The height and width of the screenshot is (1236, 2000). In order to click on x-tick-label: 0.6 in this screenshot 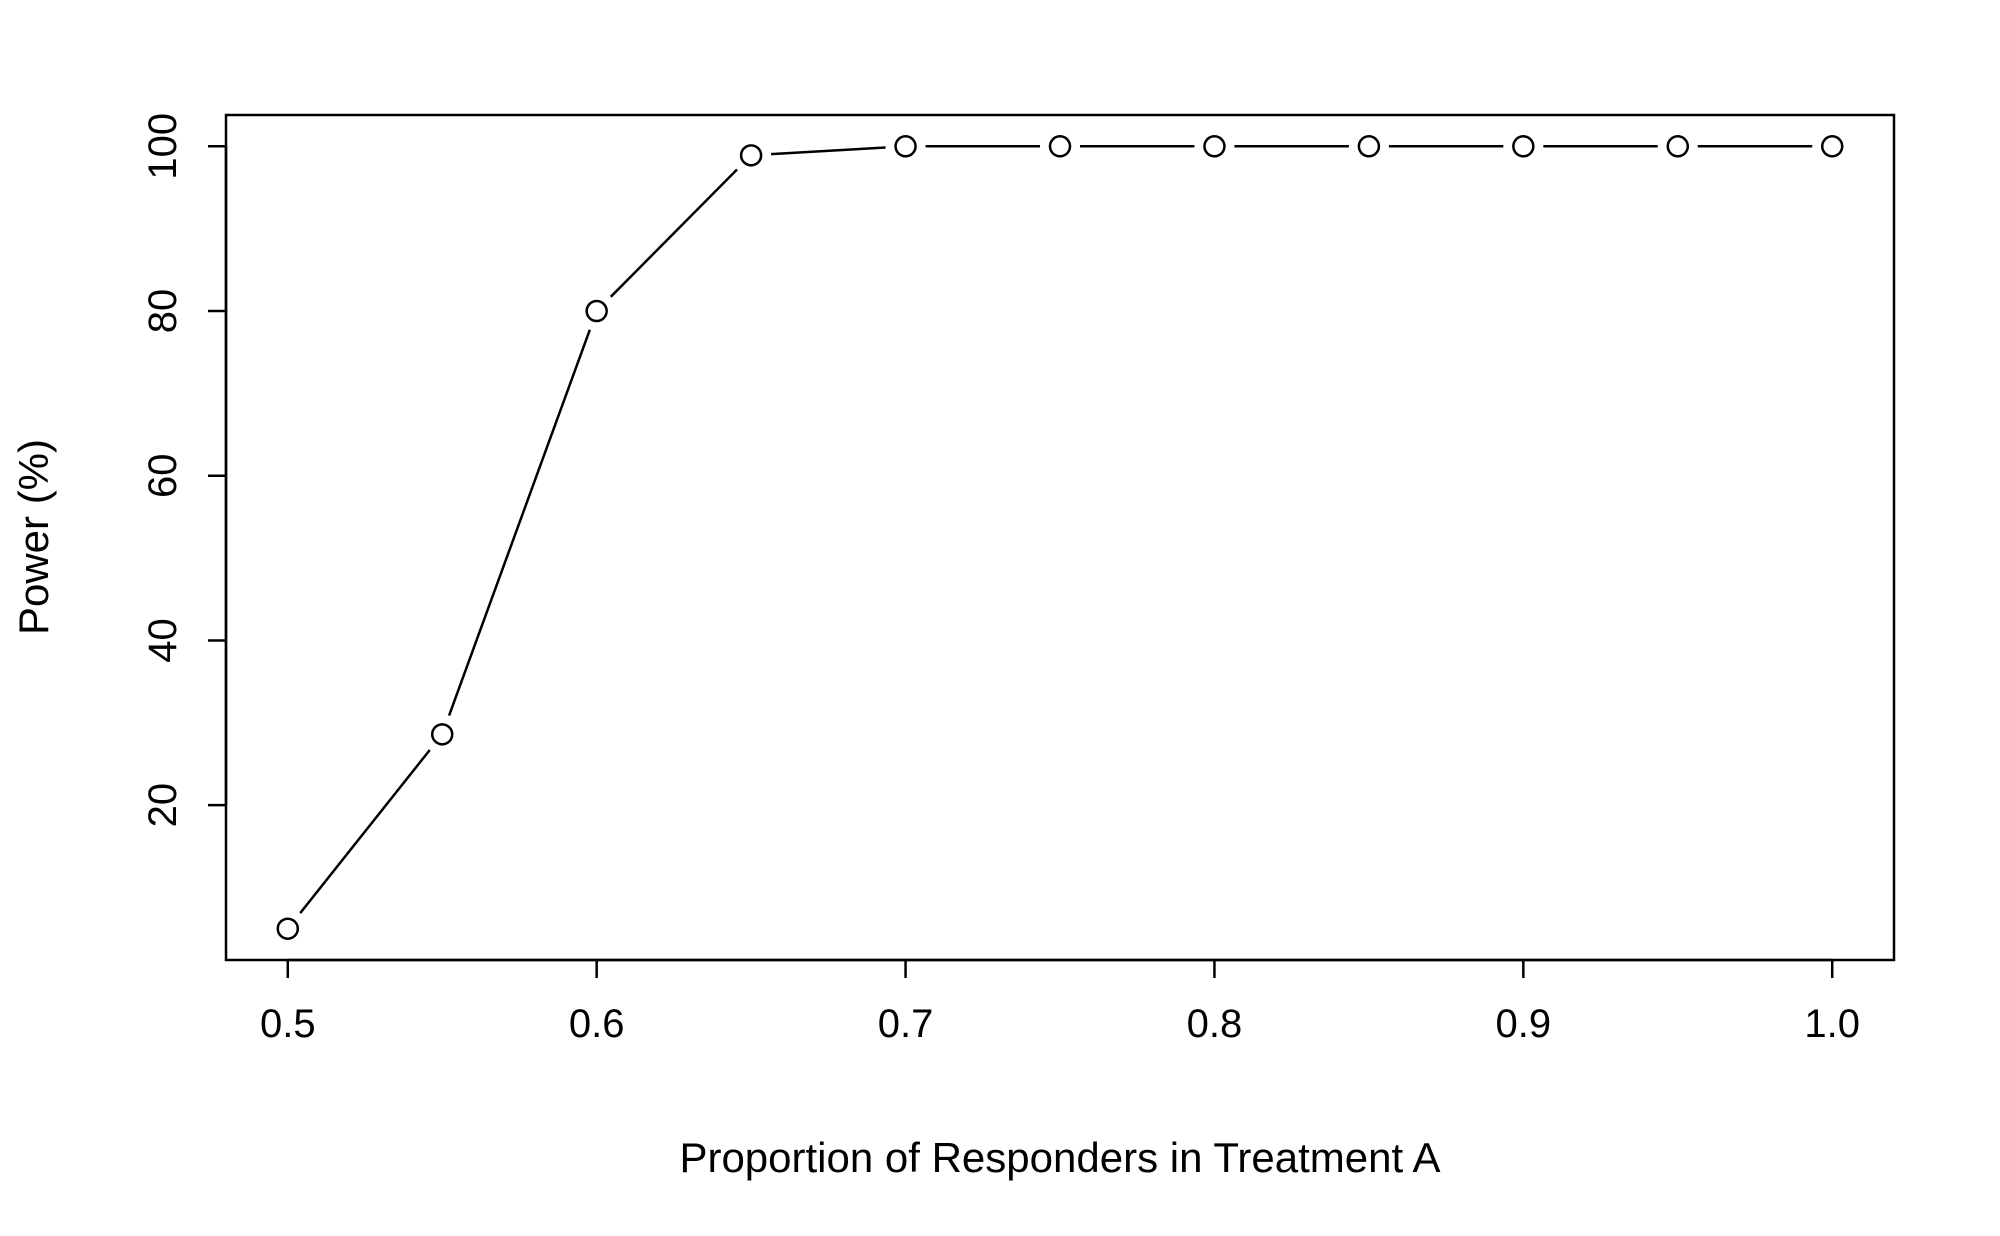, I will do `click(597, 1024)`.